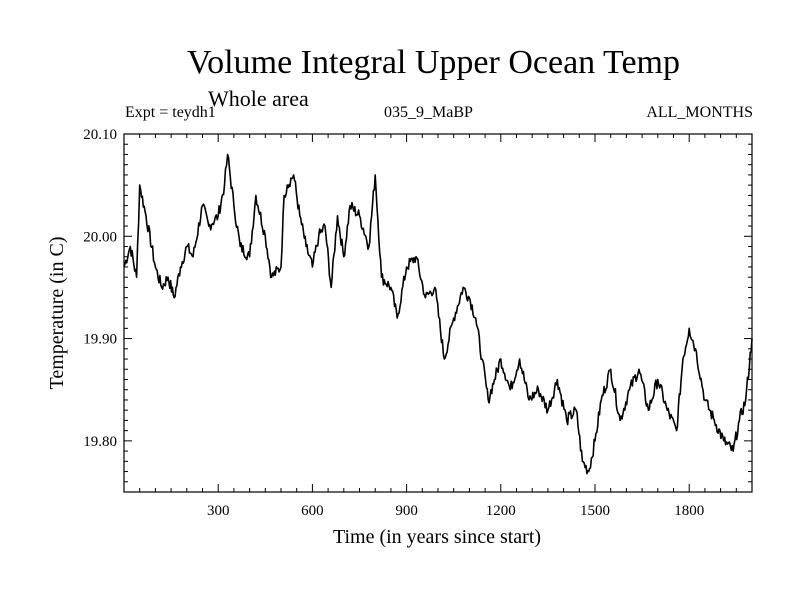 The image size is (800, 600). What do you see at coordinates (100, 442) in the screenshot?
I see `y-tick-label: 19.80` at bounding box center [100, 442].